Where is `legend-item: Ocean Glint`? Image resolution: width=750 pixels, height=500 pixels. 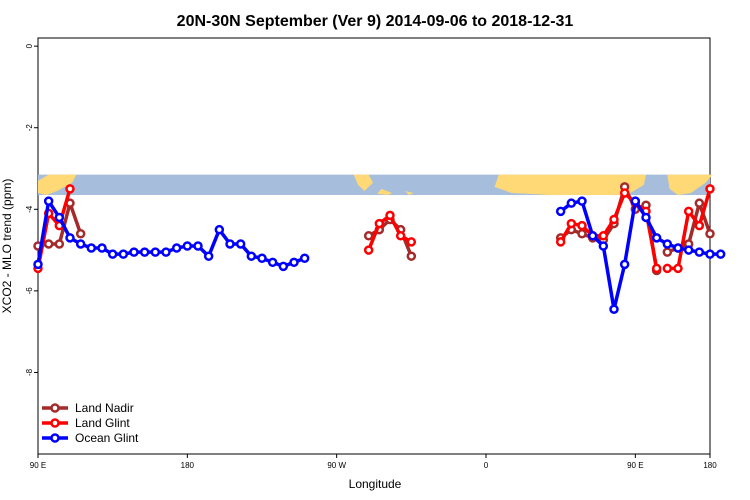 legend-item: Ocean Glint is located at coordinates (90, 438).